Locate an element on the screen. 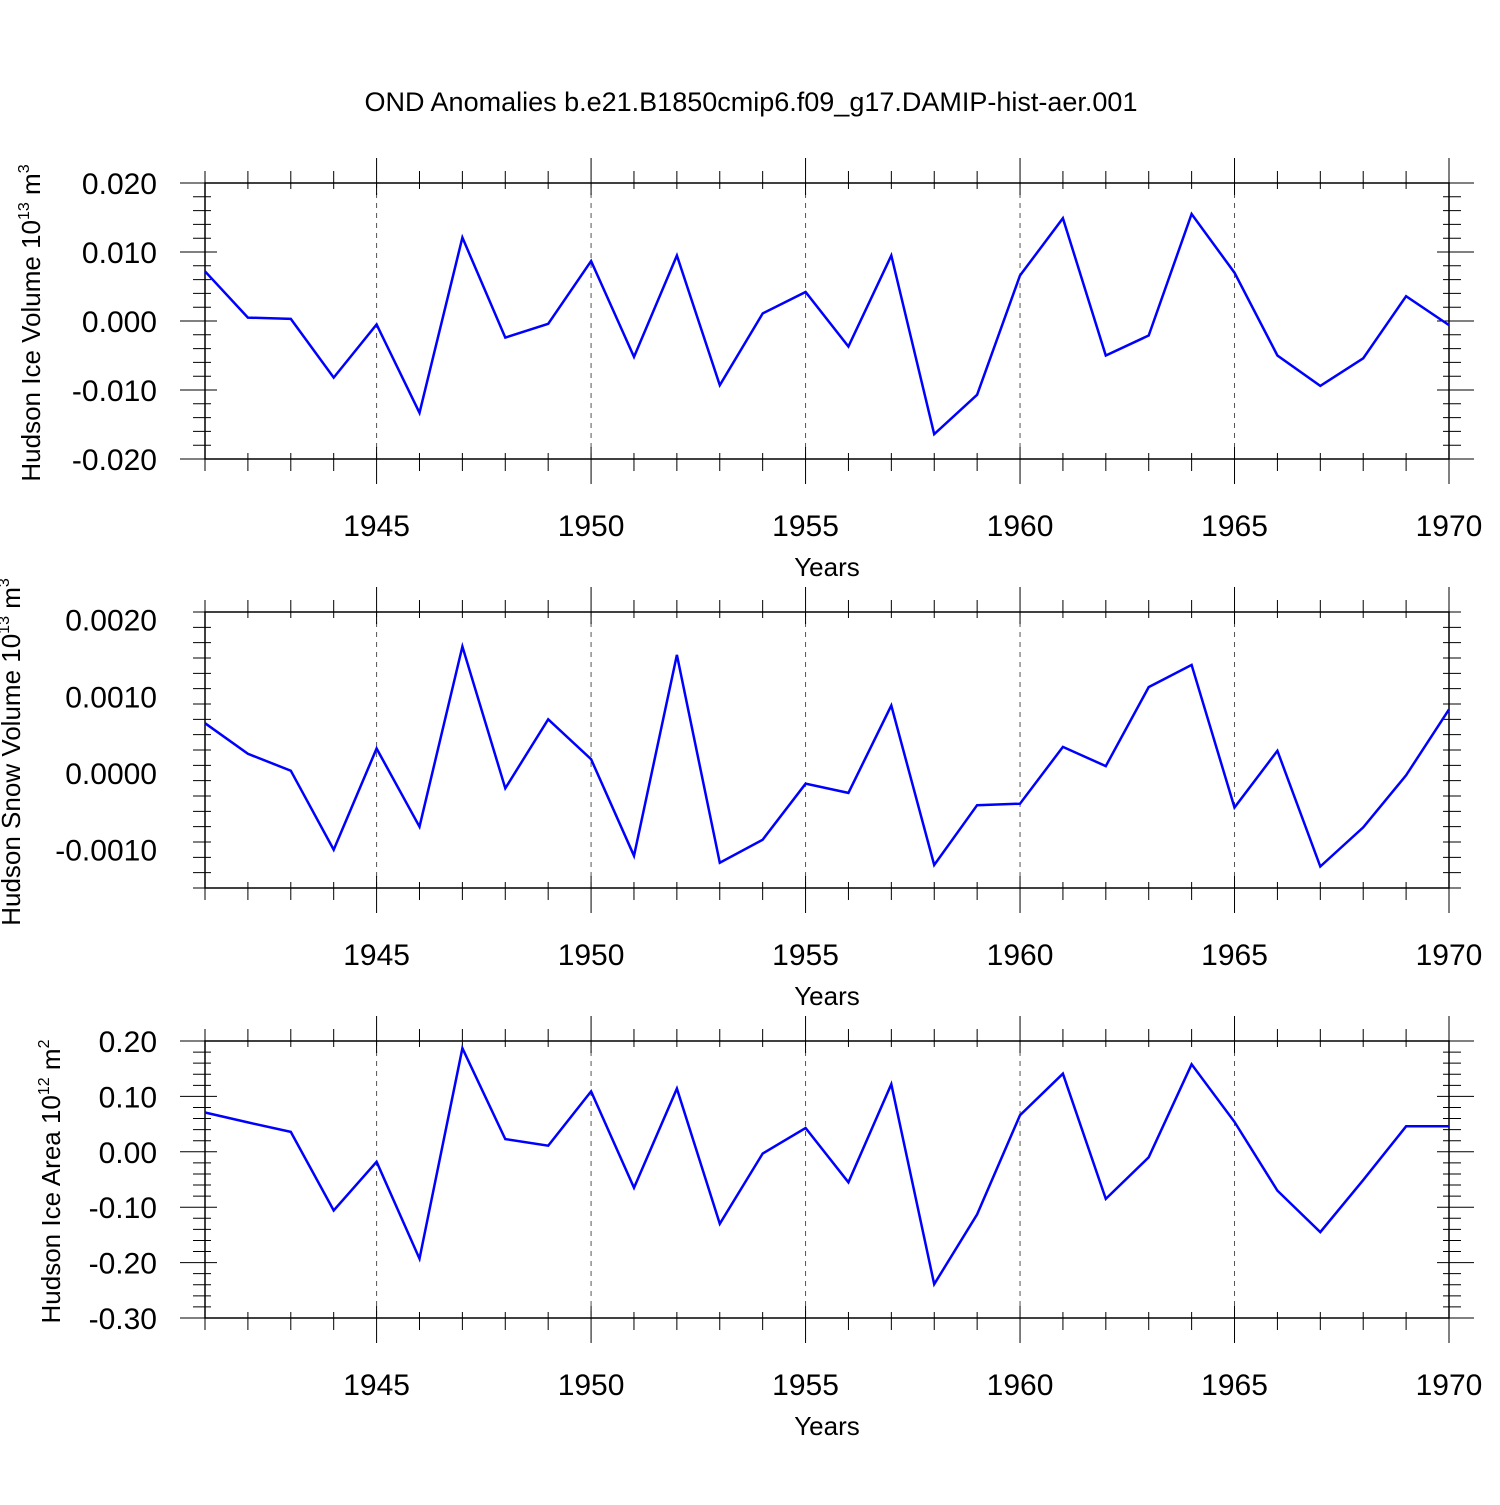 Image resolution: width=1500 pixels, height=1505 pixels. y-axis-label-exponent: 12 is located at coordinates (44, 1086).